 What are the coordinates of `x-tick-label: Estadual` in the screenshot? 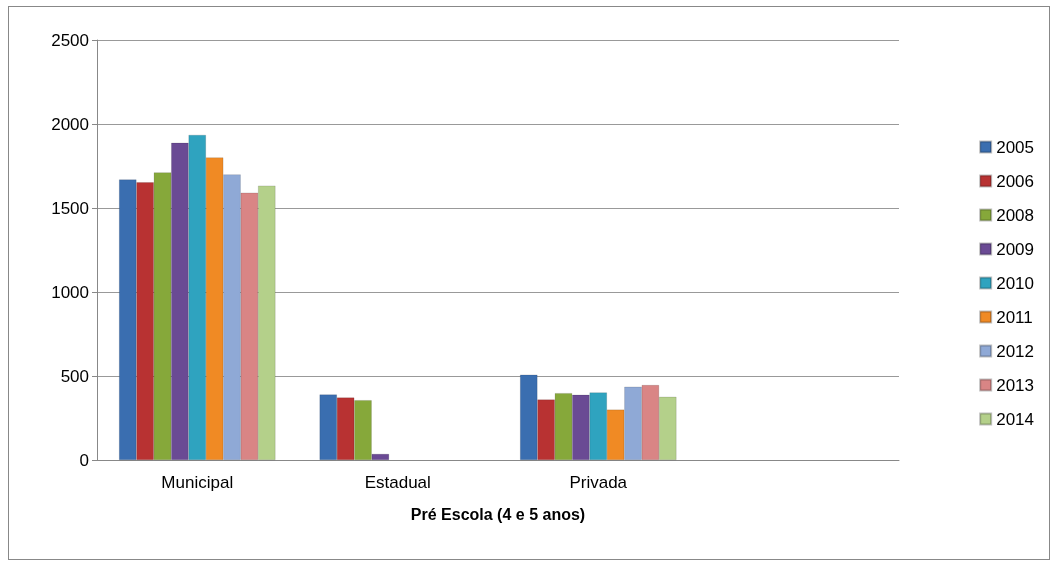 It's located at (397, 482).